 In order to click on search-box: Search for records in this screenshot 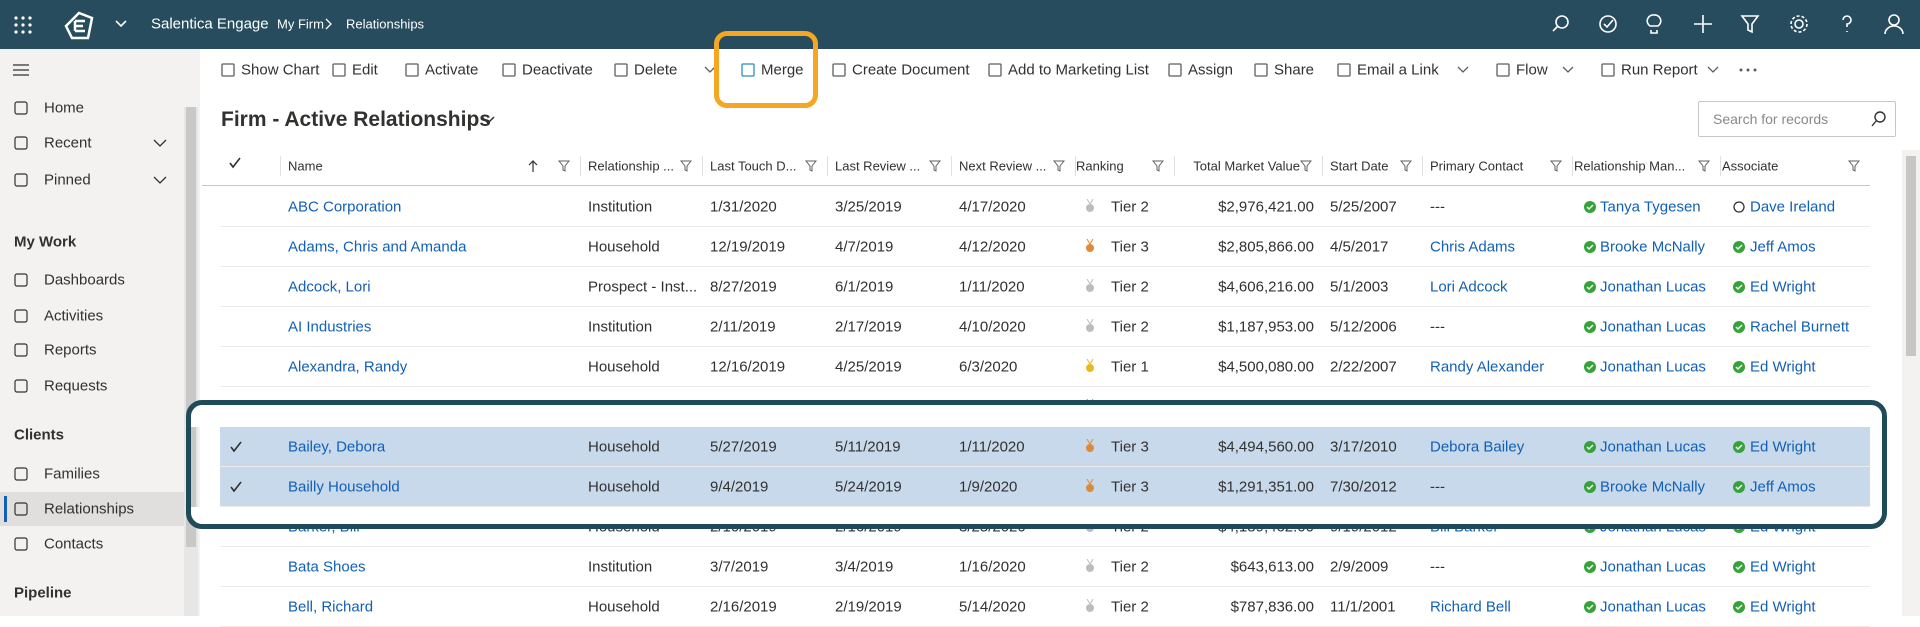, I will do `click(1797, 119)`.